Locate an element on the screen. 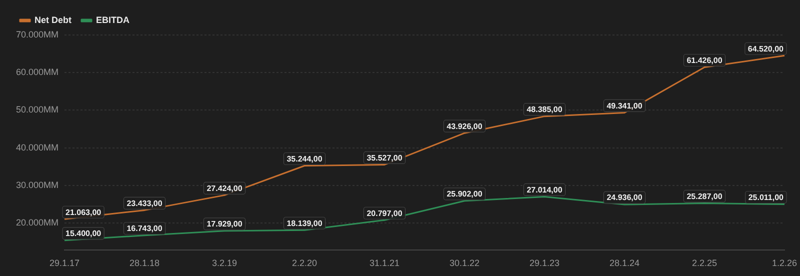 The height and width of the screenshot is (276, 800). data-label: 49.341,00 is located at coordinates (624, 105).